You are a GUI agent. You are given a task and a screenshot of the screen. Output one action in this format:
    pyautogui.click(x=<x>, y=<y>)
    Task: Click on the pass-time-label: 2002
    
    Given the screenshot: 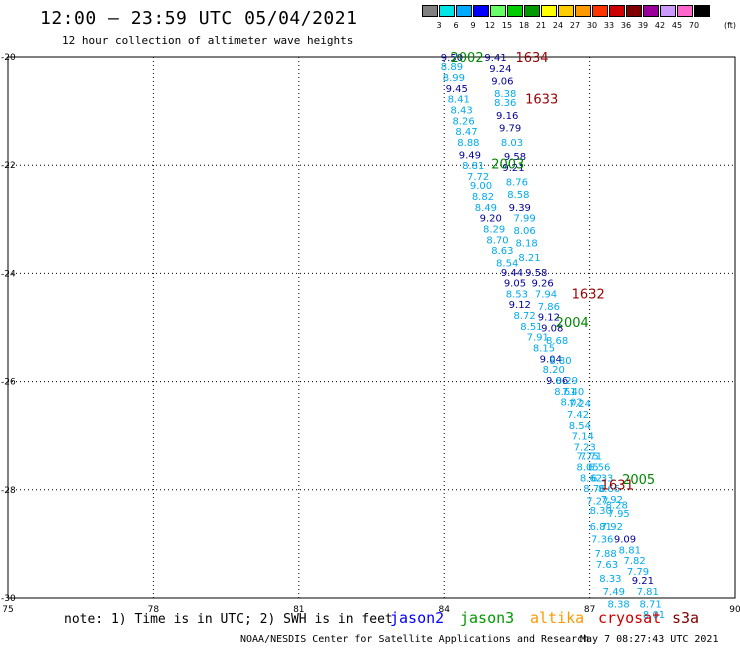 What is the action you would take?
    pyautogui.click(x=467, y=58)
    